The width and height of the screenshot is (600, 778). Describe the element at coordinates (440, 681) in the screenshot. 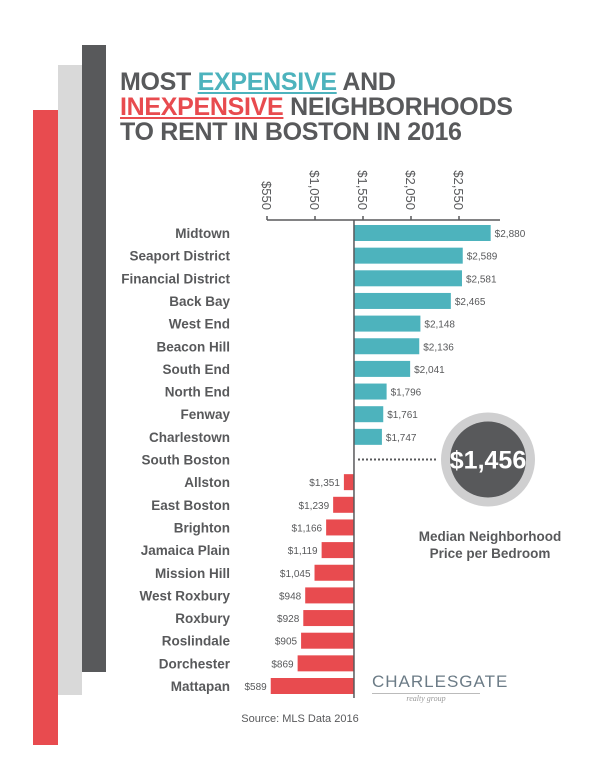

I see `logo-name: CHARLESGATE` at that location.